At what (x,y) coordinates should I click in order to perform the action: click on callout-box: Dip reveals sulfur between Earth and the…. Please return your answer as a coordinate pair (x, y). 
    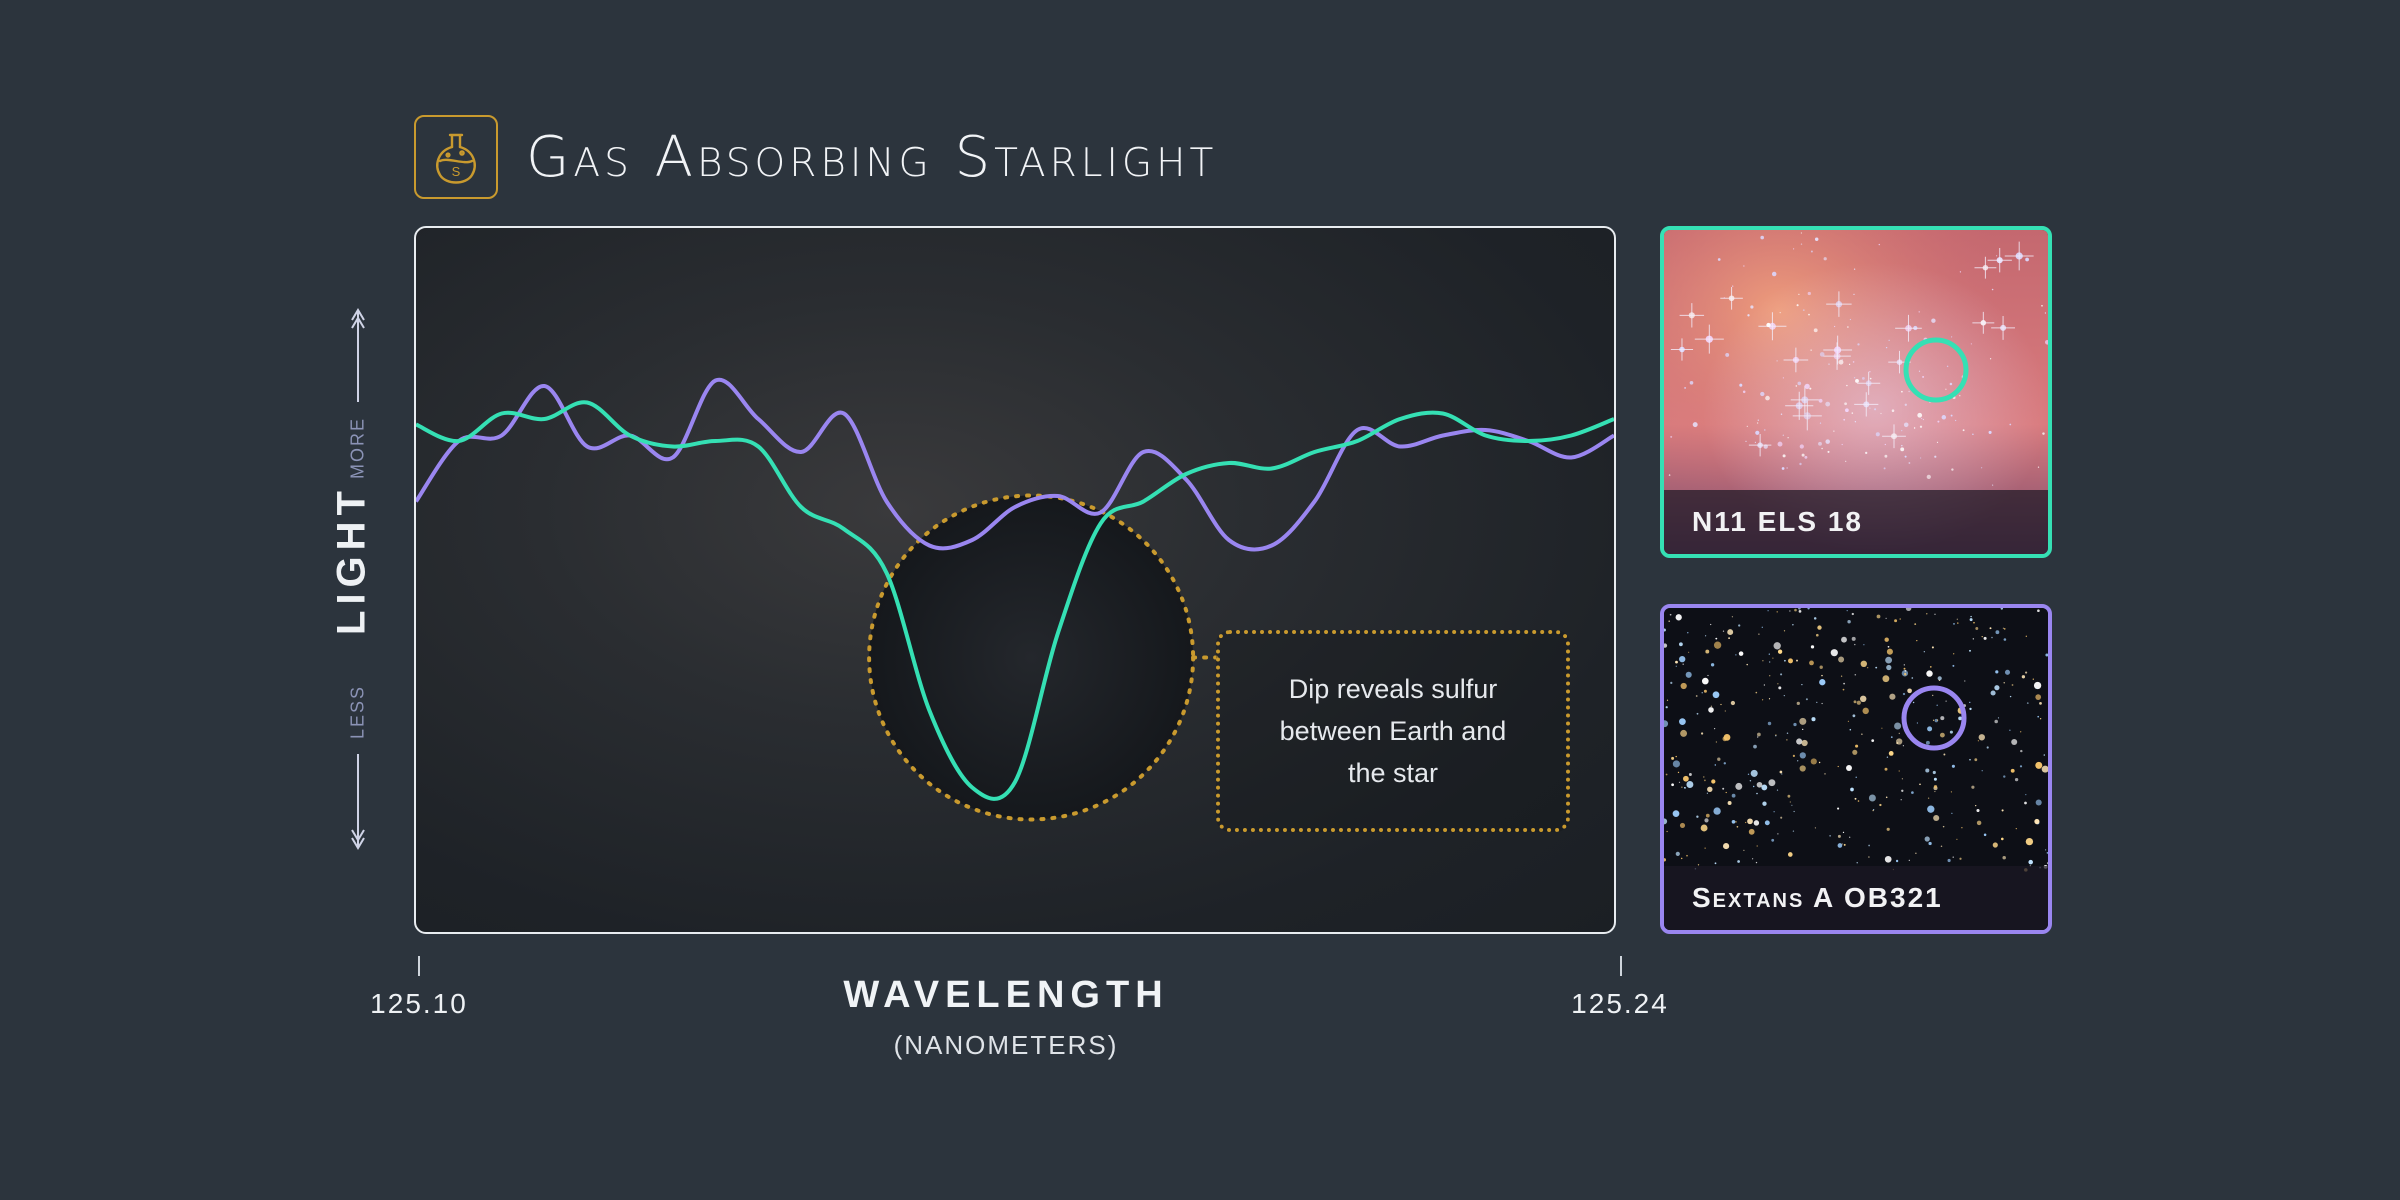
    Looking at the image, I should click on (1393, 731).